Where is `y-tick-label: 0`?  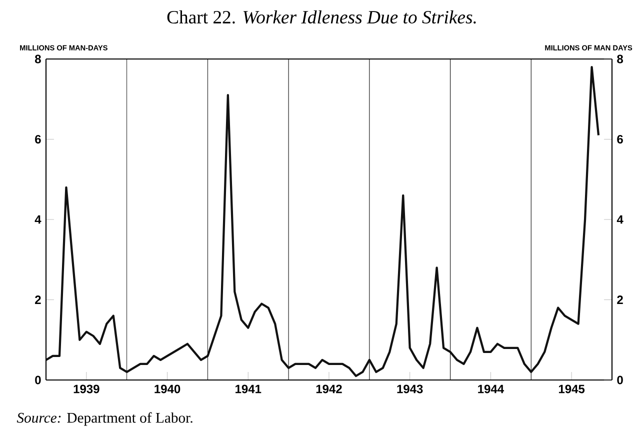 y-tick-label: 0 is located at coordinates (38, 380).